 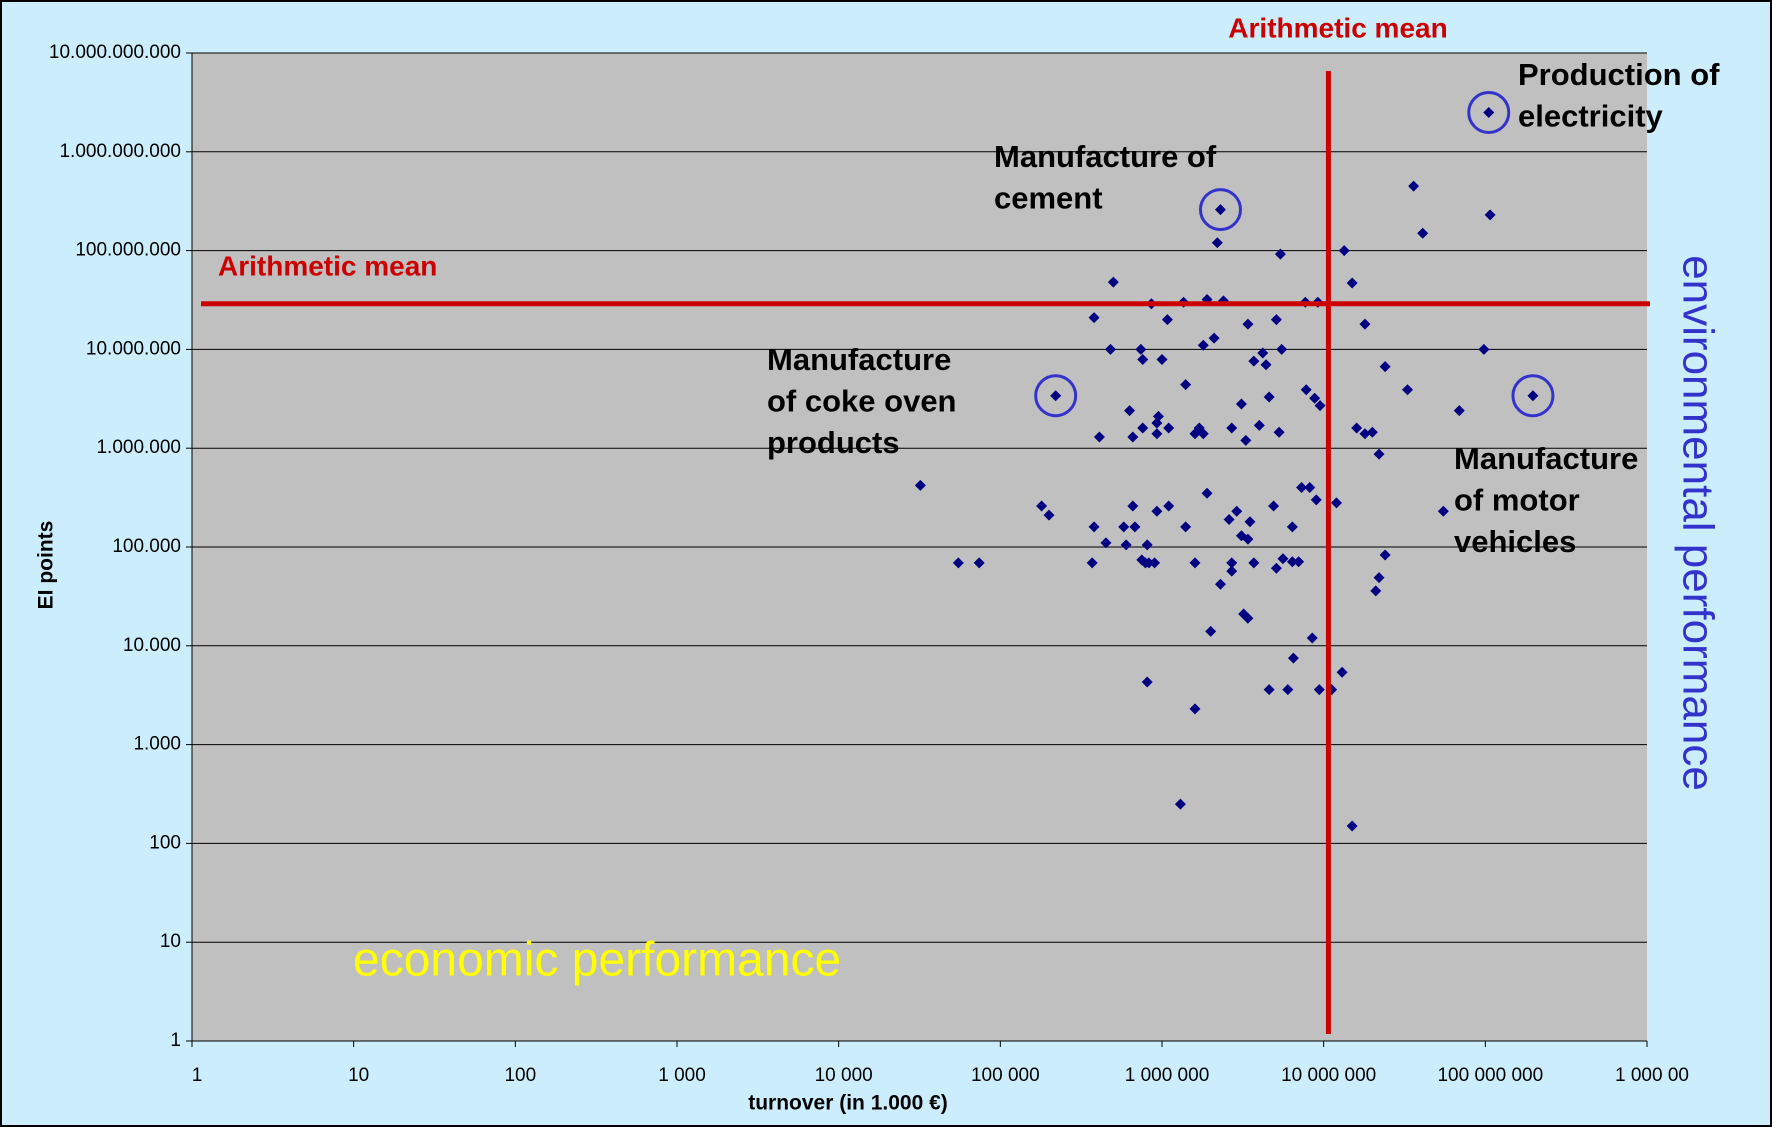 What do you see at coordinates (833, 442) in the screenshot?
I see `annotation-label: products` at bounding box center [833, 442].